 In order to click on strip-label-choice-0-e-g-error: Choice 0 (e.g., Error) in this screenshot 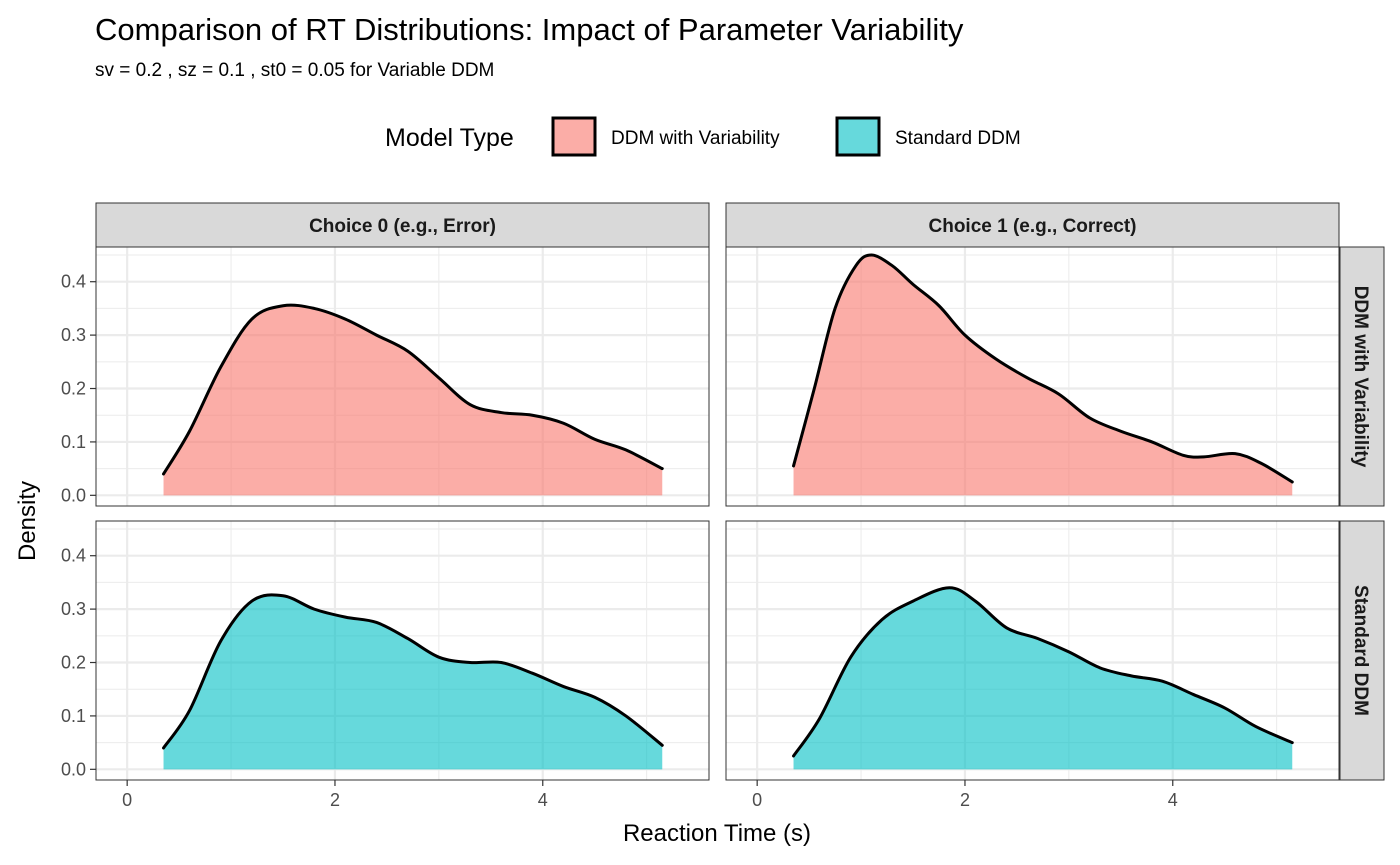, I will do `click(402, 226)`.